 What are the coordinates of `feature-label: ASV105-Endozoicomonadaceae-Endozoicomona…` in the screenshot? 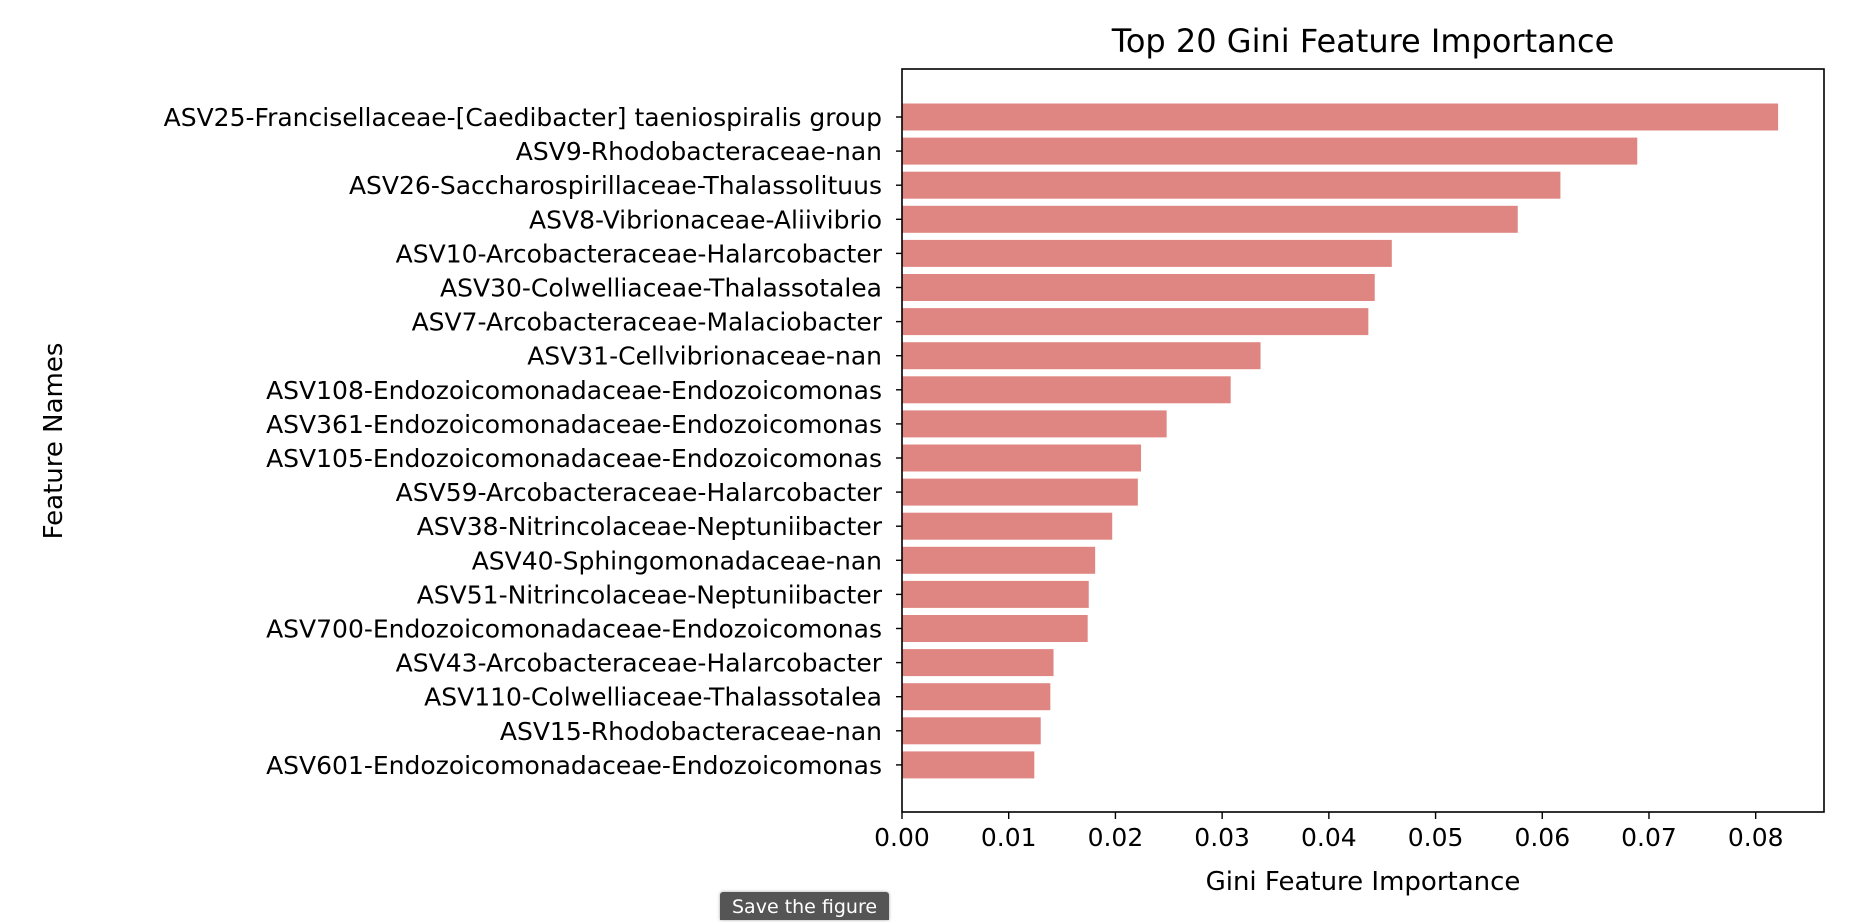 It's located at (574, 458).